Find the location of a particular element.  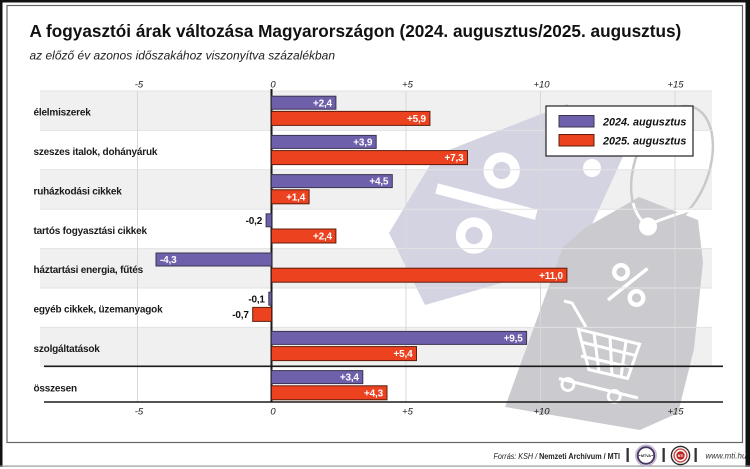

svg-text: +3,4 is located at coordinates (350, 378).